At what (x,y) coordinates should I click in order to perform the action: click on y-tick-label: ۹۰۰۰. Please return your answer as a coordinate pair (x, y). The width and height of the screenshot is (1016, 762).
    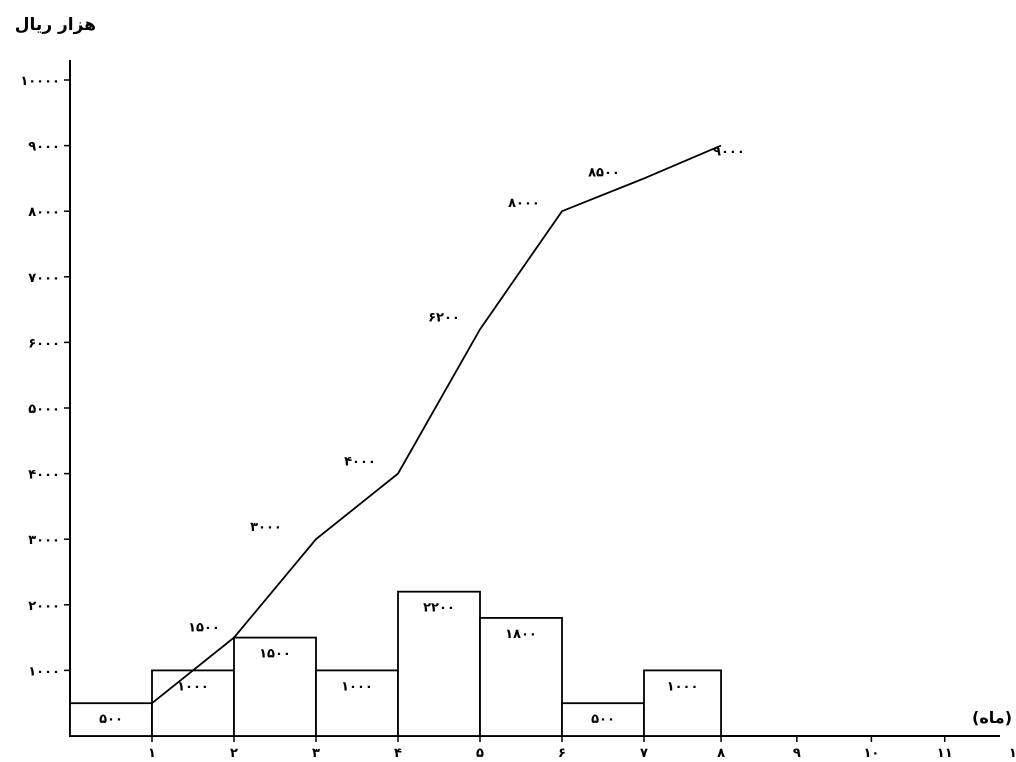
    Looking at the image, I should click on (44, 147).